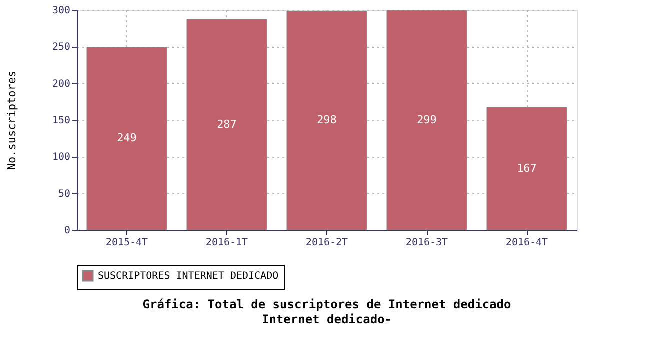 The width and height of the screenshot is (650, 350). I want to click on y-tick-label: 150, so click(61, 121).